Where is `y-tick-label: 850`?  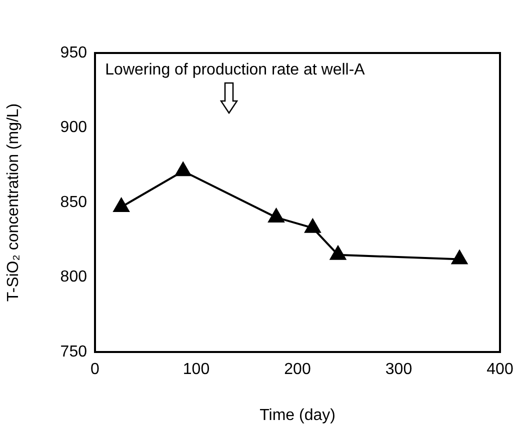
y-tick-label: 850 is located at coordinates (74, 202).